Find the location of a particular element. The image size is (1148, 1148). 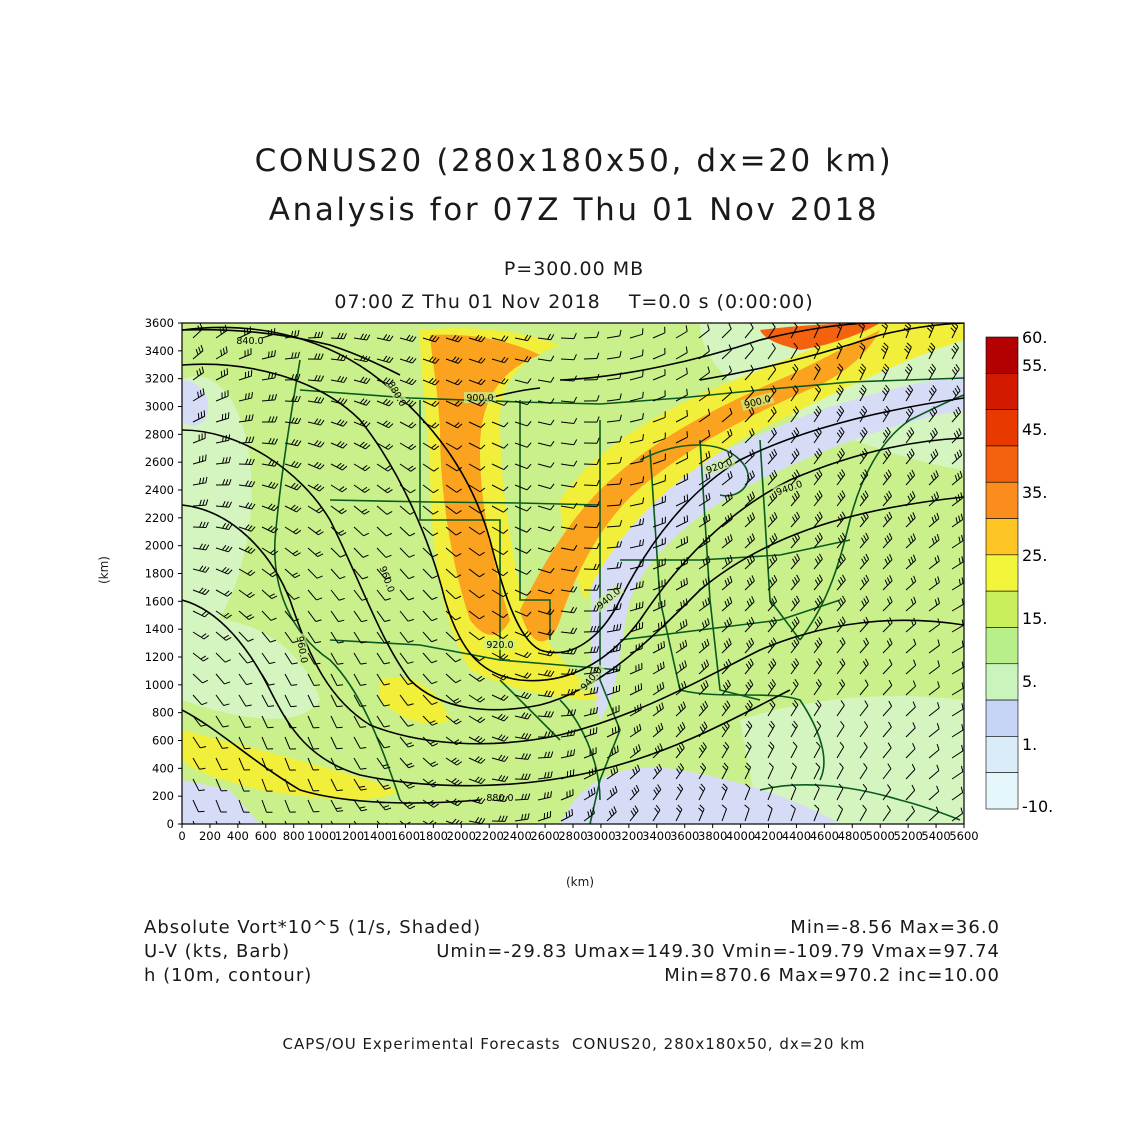

y-tick-label: 2600 is located at coordinates (159, 462).